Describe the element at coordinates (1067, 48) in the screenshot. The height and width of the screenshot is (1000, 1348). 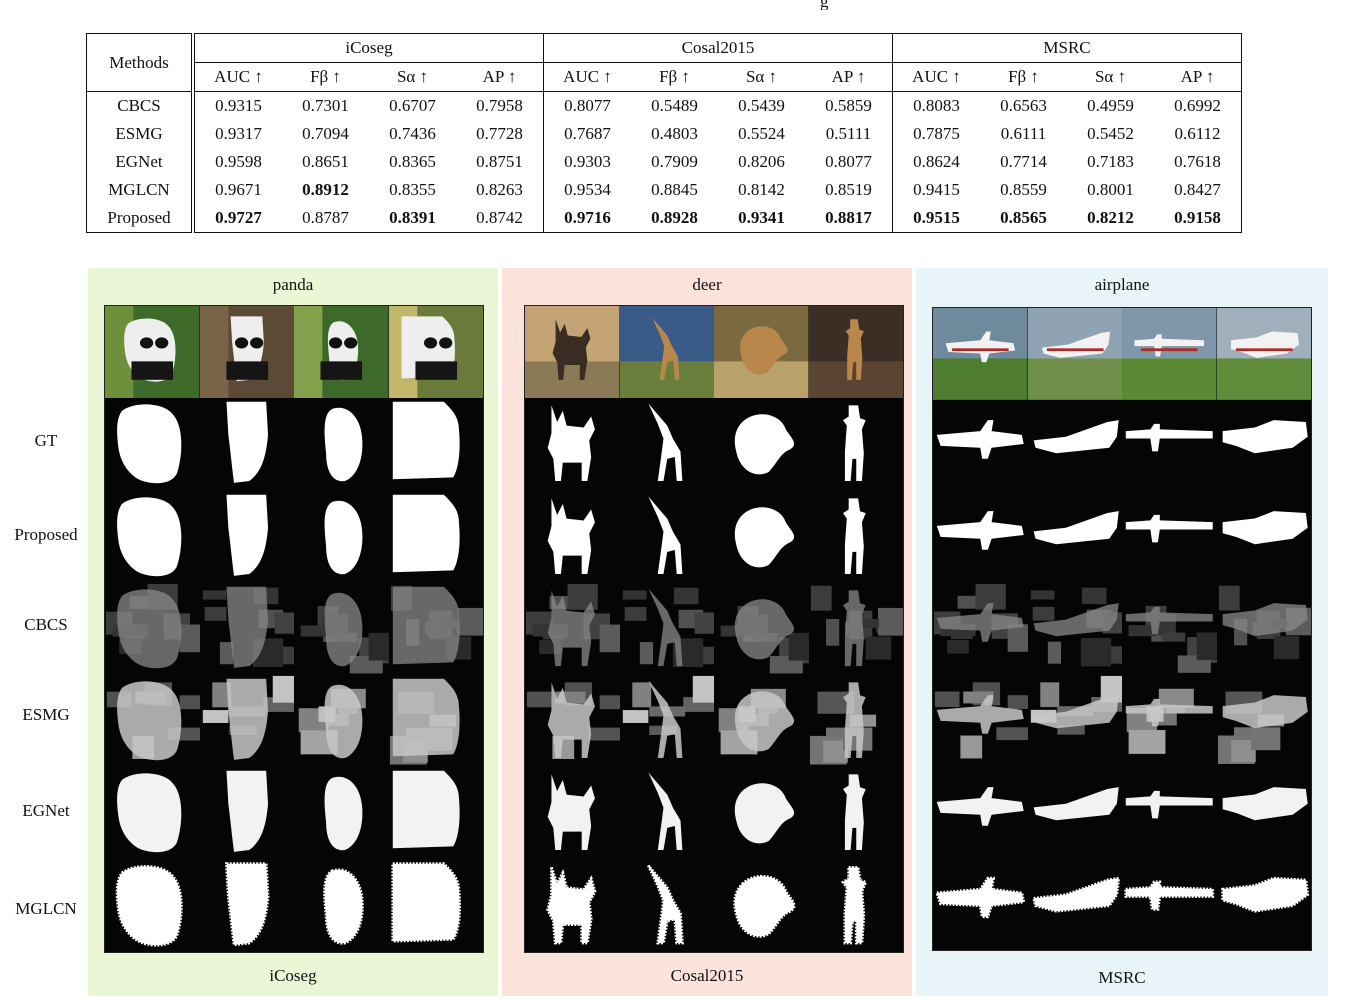
I see `group-header-msrc: MSRC` at that location.